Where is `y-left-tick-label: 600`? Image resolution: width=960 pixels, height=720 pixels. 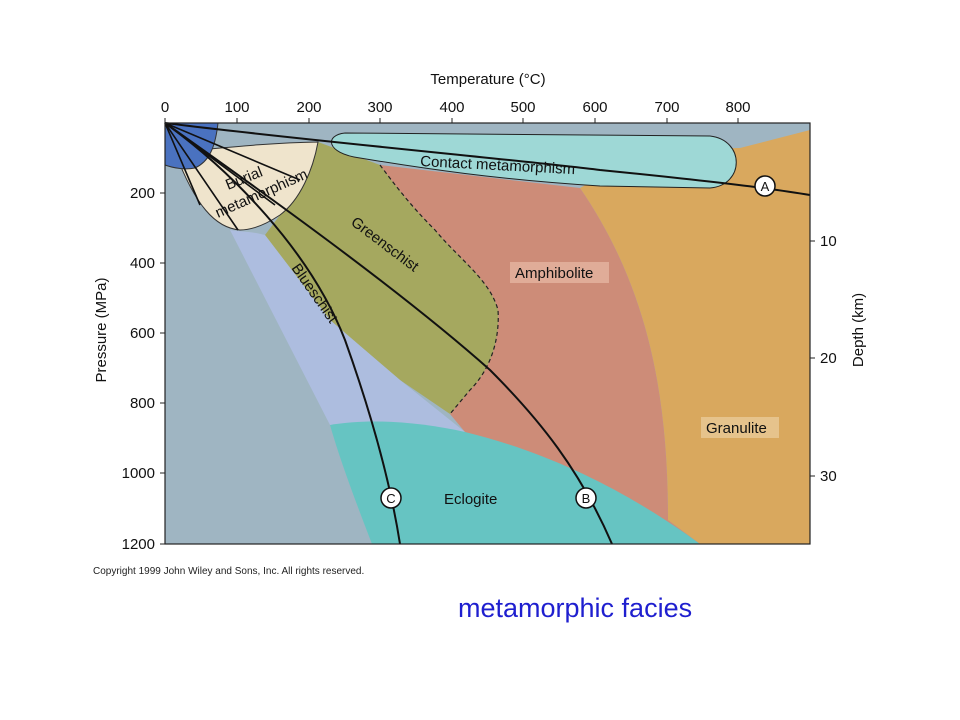
y-left-tick-label: 600 is located at coordinates (142, 333).